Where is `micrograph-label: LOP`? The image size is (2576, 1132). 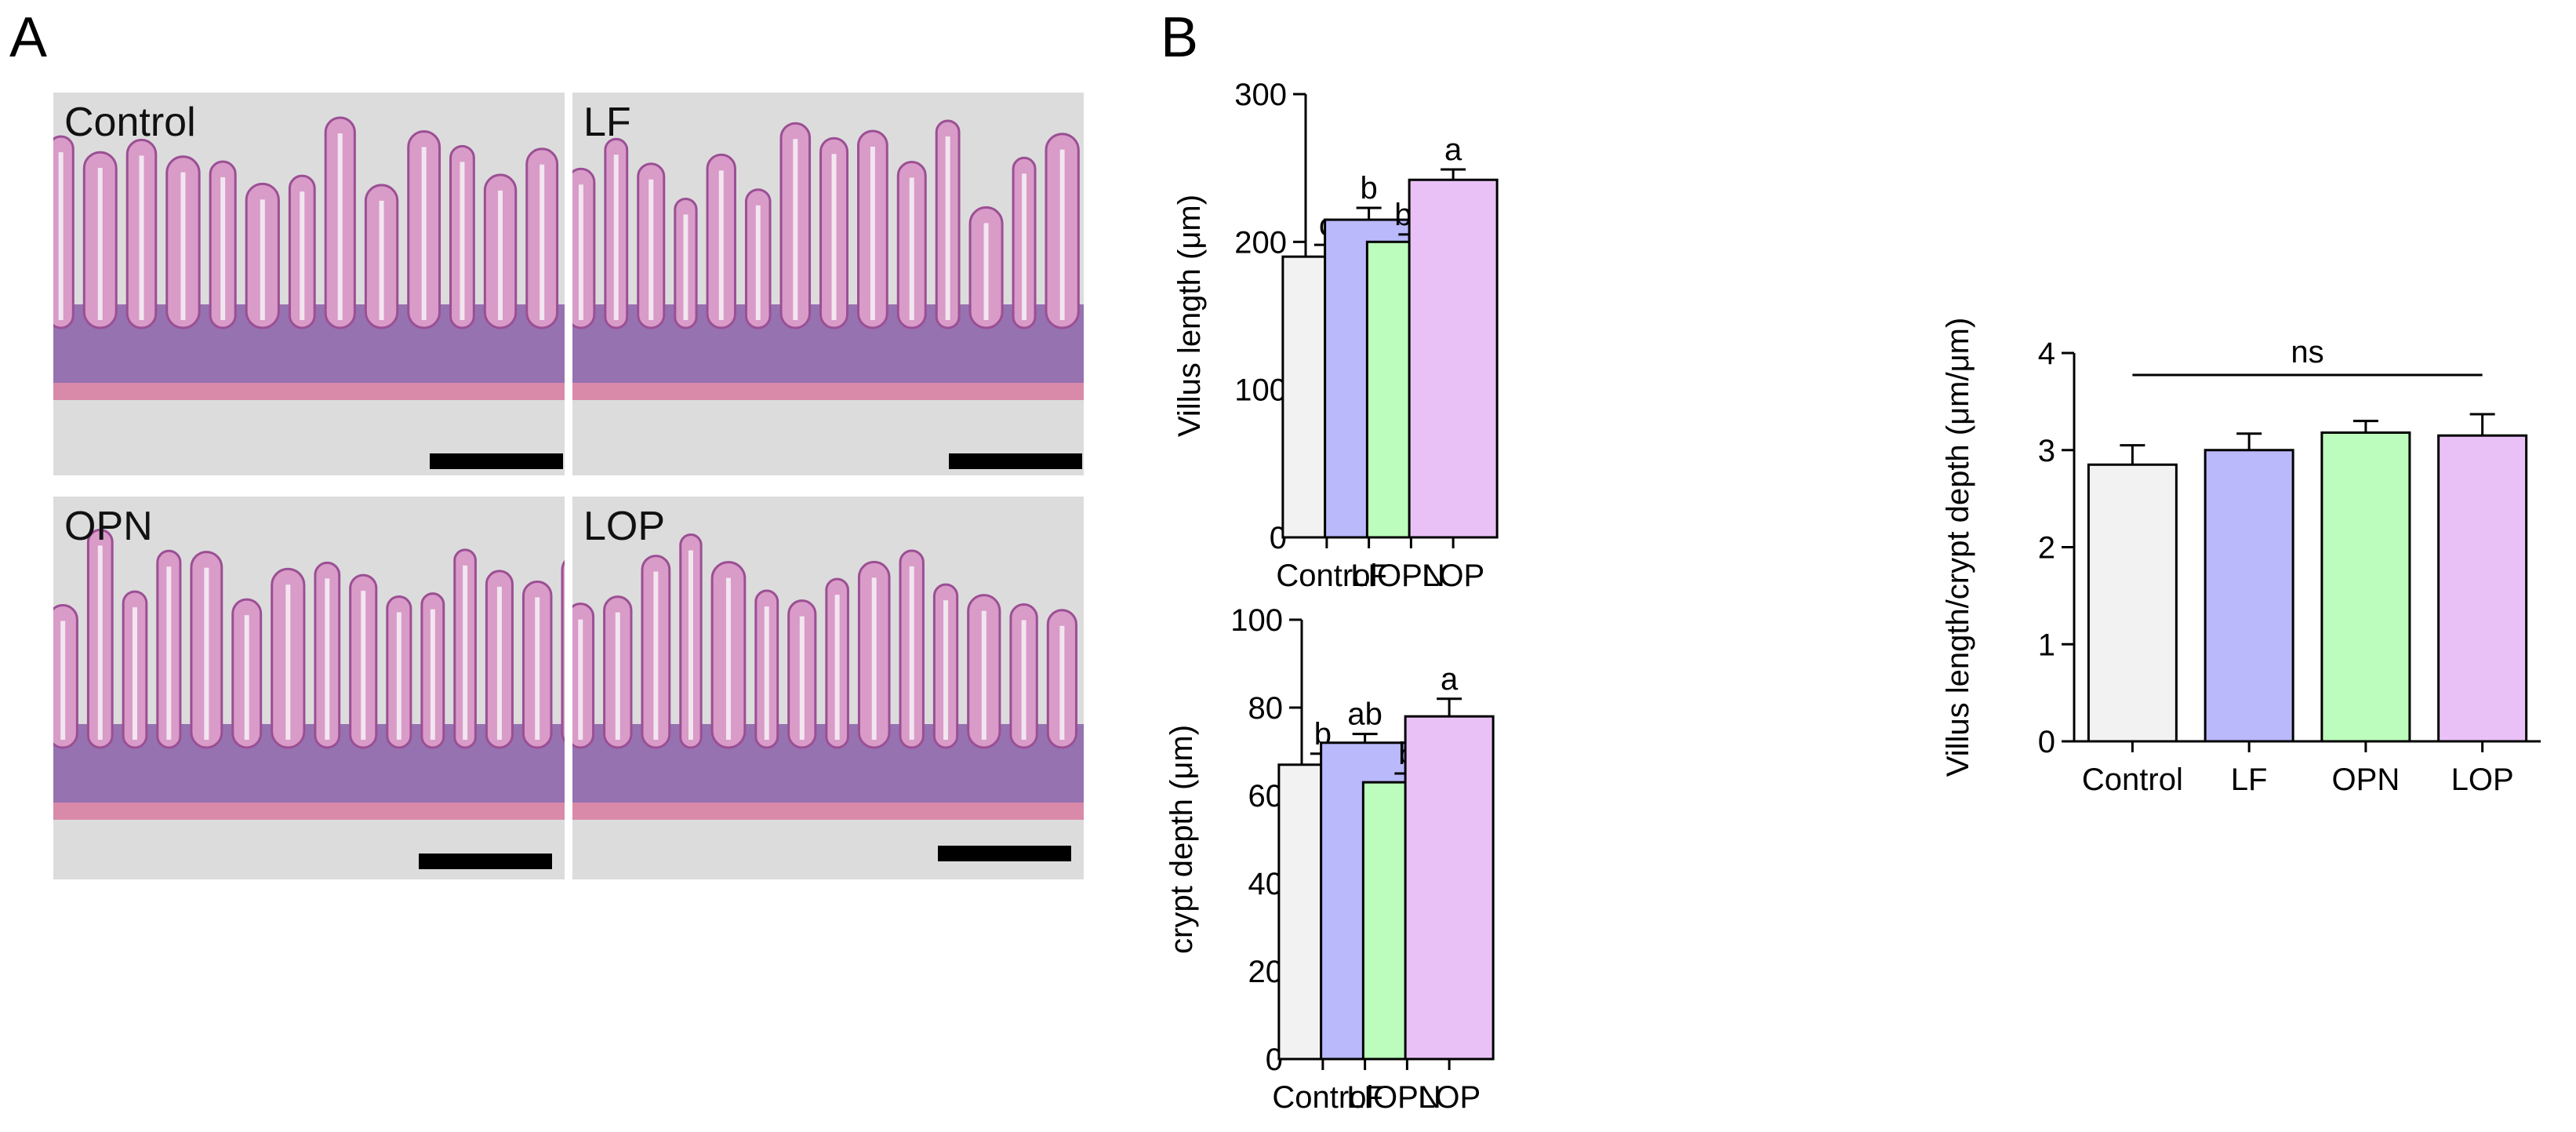 micrograph-label: LOP is located at coordinates (624, 526).